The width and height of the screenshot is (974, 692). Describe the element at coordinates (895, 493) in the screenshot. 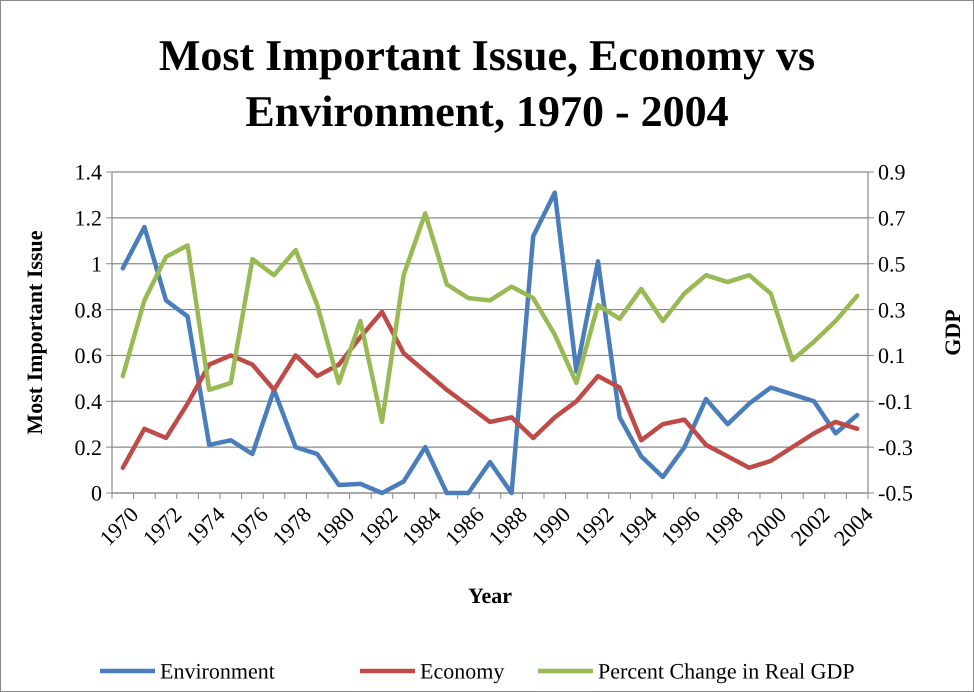

I see `y2-tick-label: -0.5` at that location.